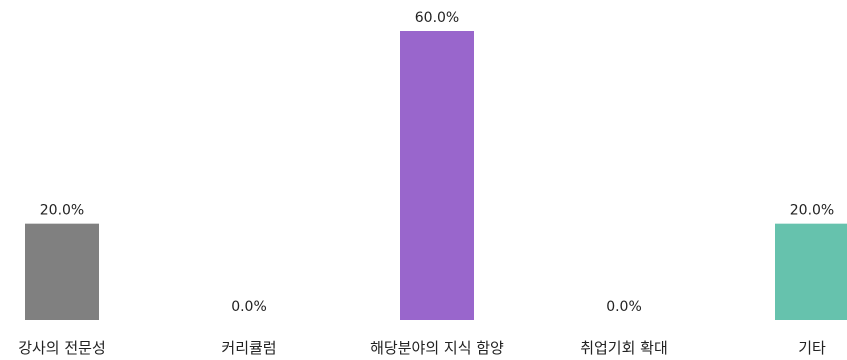 The image size is (847, 360). I want to click on value-label-1: 0.0%, so click(249, 307).